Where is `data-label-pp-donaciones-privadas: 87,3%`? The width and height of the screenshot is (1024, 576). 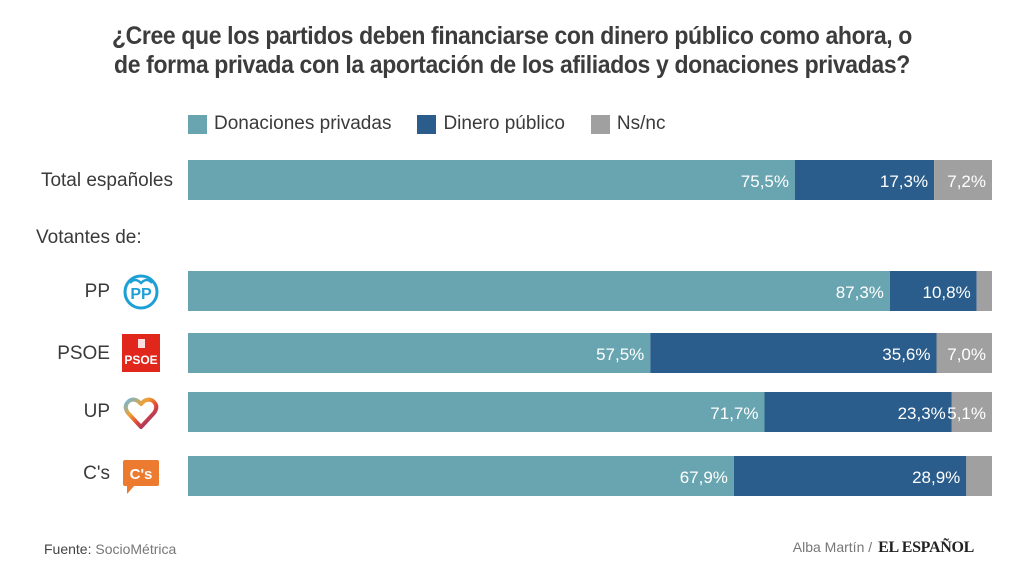 data-label-pp-donaciones-privadas: 87,3% is located at coordinates (860, 292).